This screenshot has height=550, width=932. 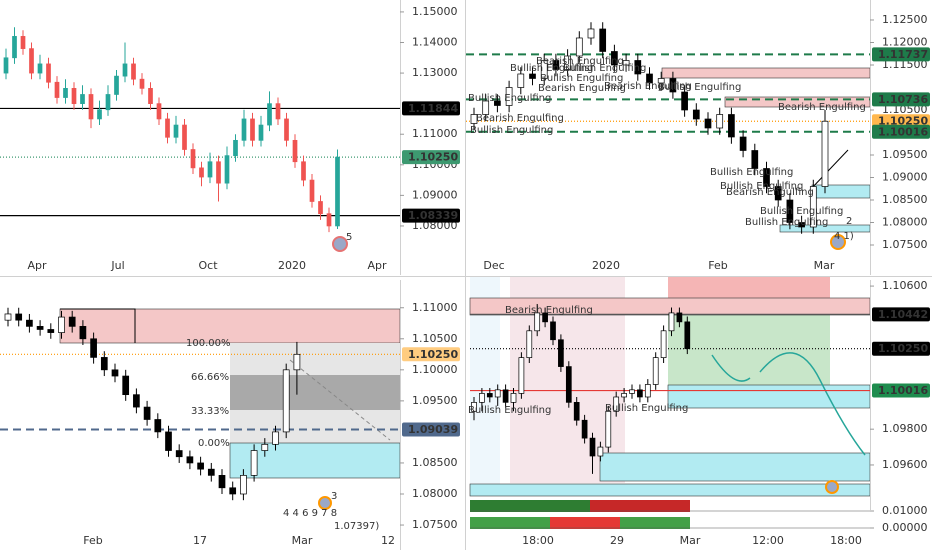 I want to click on x-tick-label: Jul, so click(x=117, y=265).